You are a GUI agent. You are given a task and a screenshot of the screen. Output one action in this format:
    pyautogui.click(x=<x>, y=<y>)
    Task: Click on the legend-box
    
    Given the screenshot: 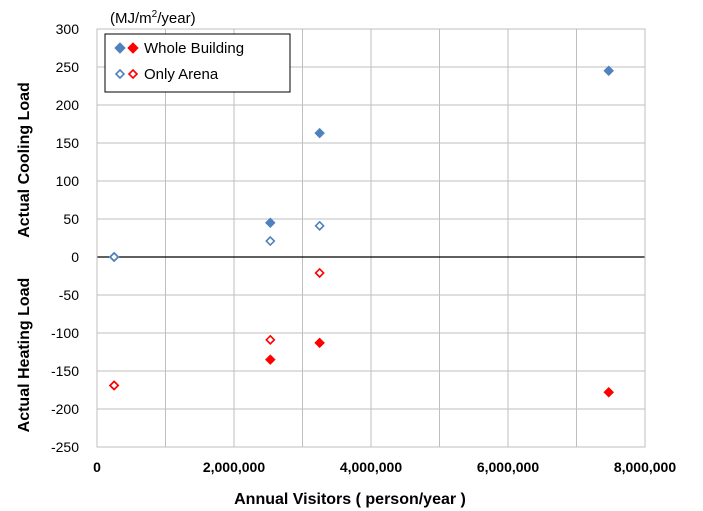 What is the action you would take?
    pyautogui.click(x=197, y=63)
    